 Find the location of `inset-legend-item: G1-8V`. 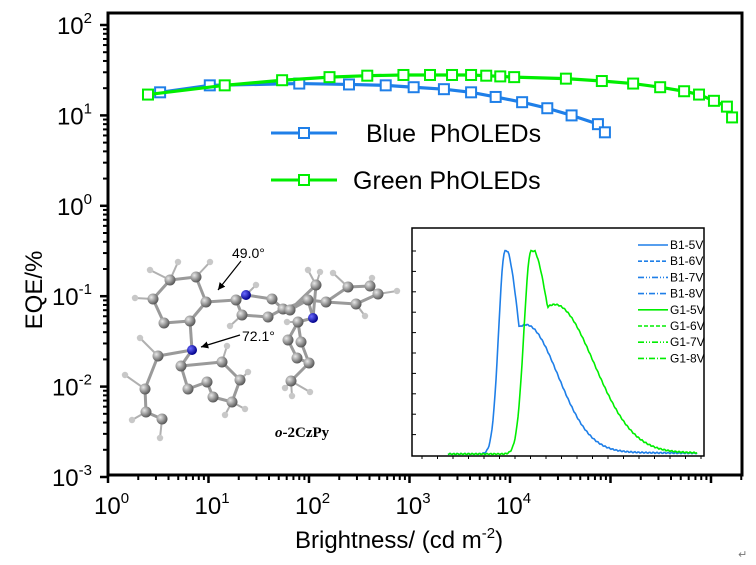

inset-legend-item: G1-8V is located at coordinates (671, 358).